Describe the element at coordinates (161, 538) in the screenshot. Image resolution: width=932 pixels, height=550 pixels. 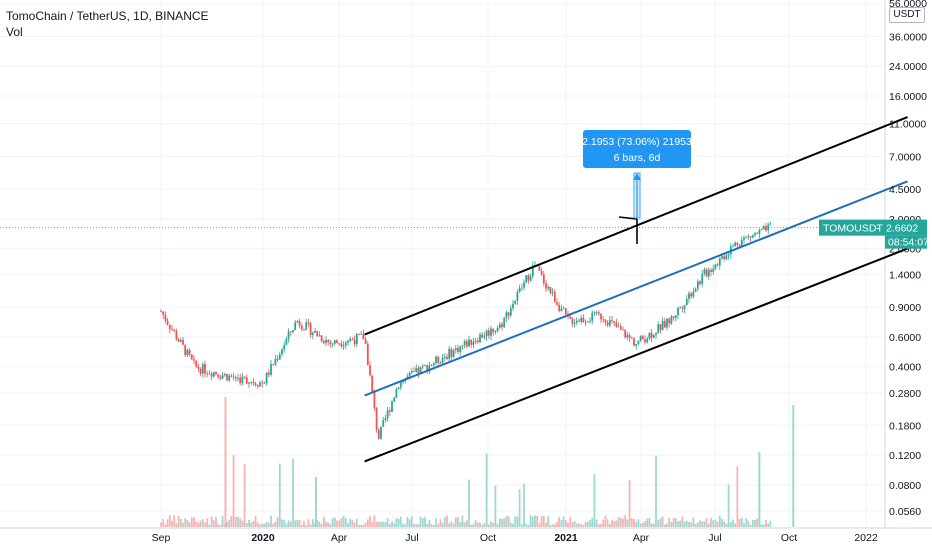
I see `time-axis-label: Sep` at that location.